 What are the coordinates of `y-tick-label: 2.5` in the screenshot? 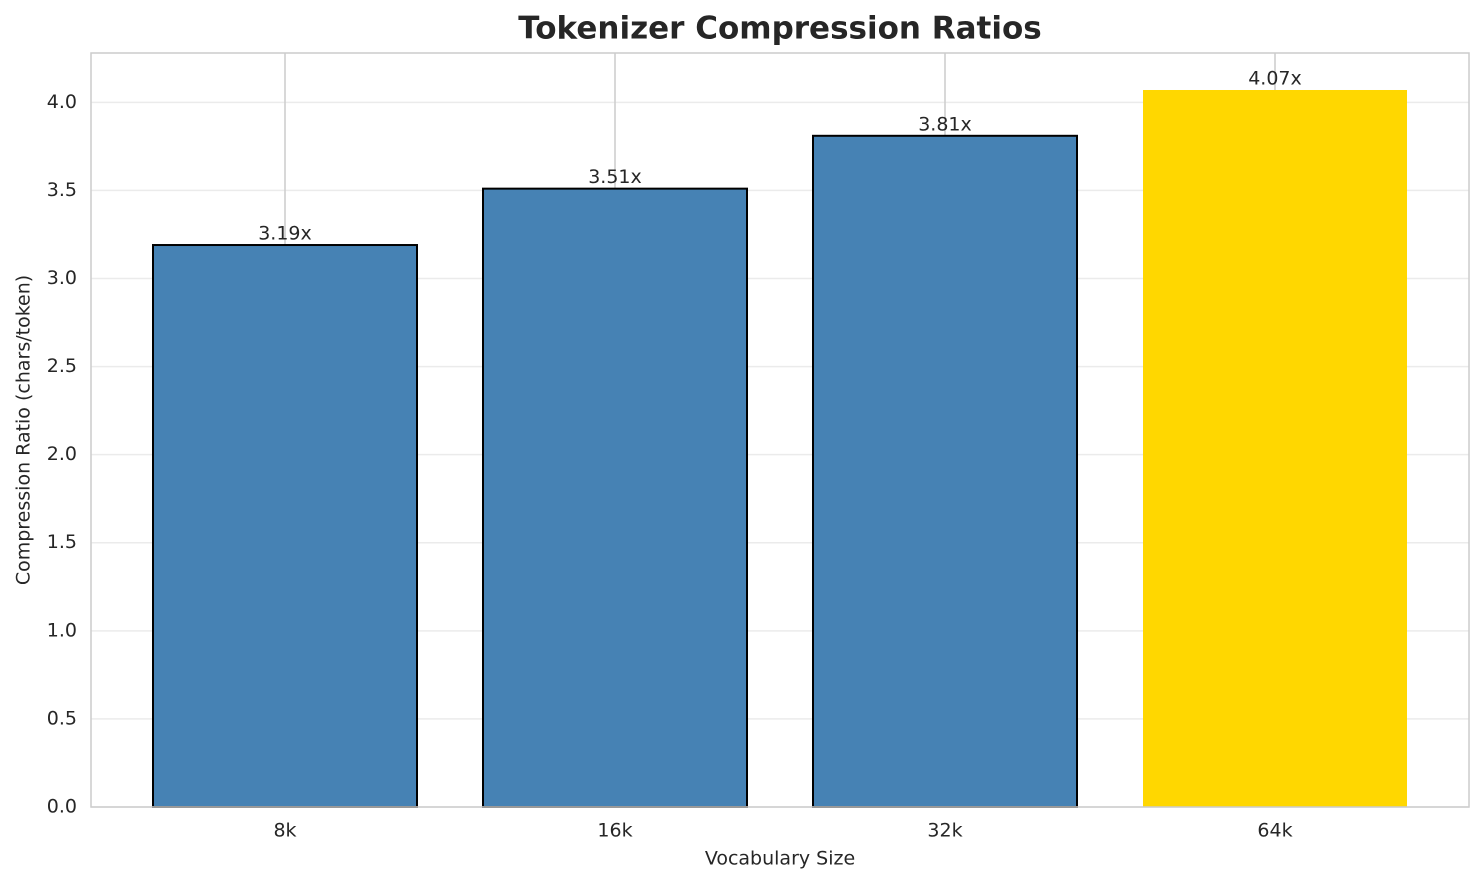 It's located at (62, 366).